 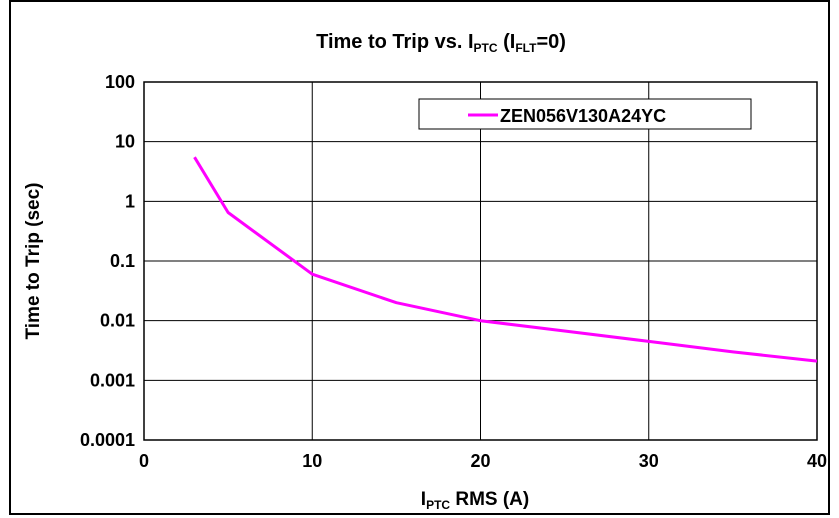 What do you see at coordinates (480, 461) in the screenshot?
I see `x-tick-label: 20` at bounding box center [480, 461].